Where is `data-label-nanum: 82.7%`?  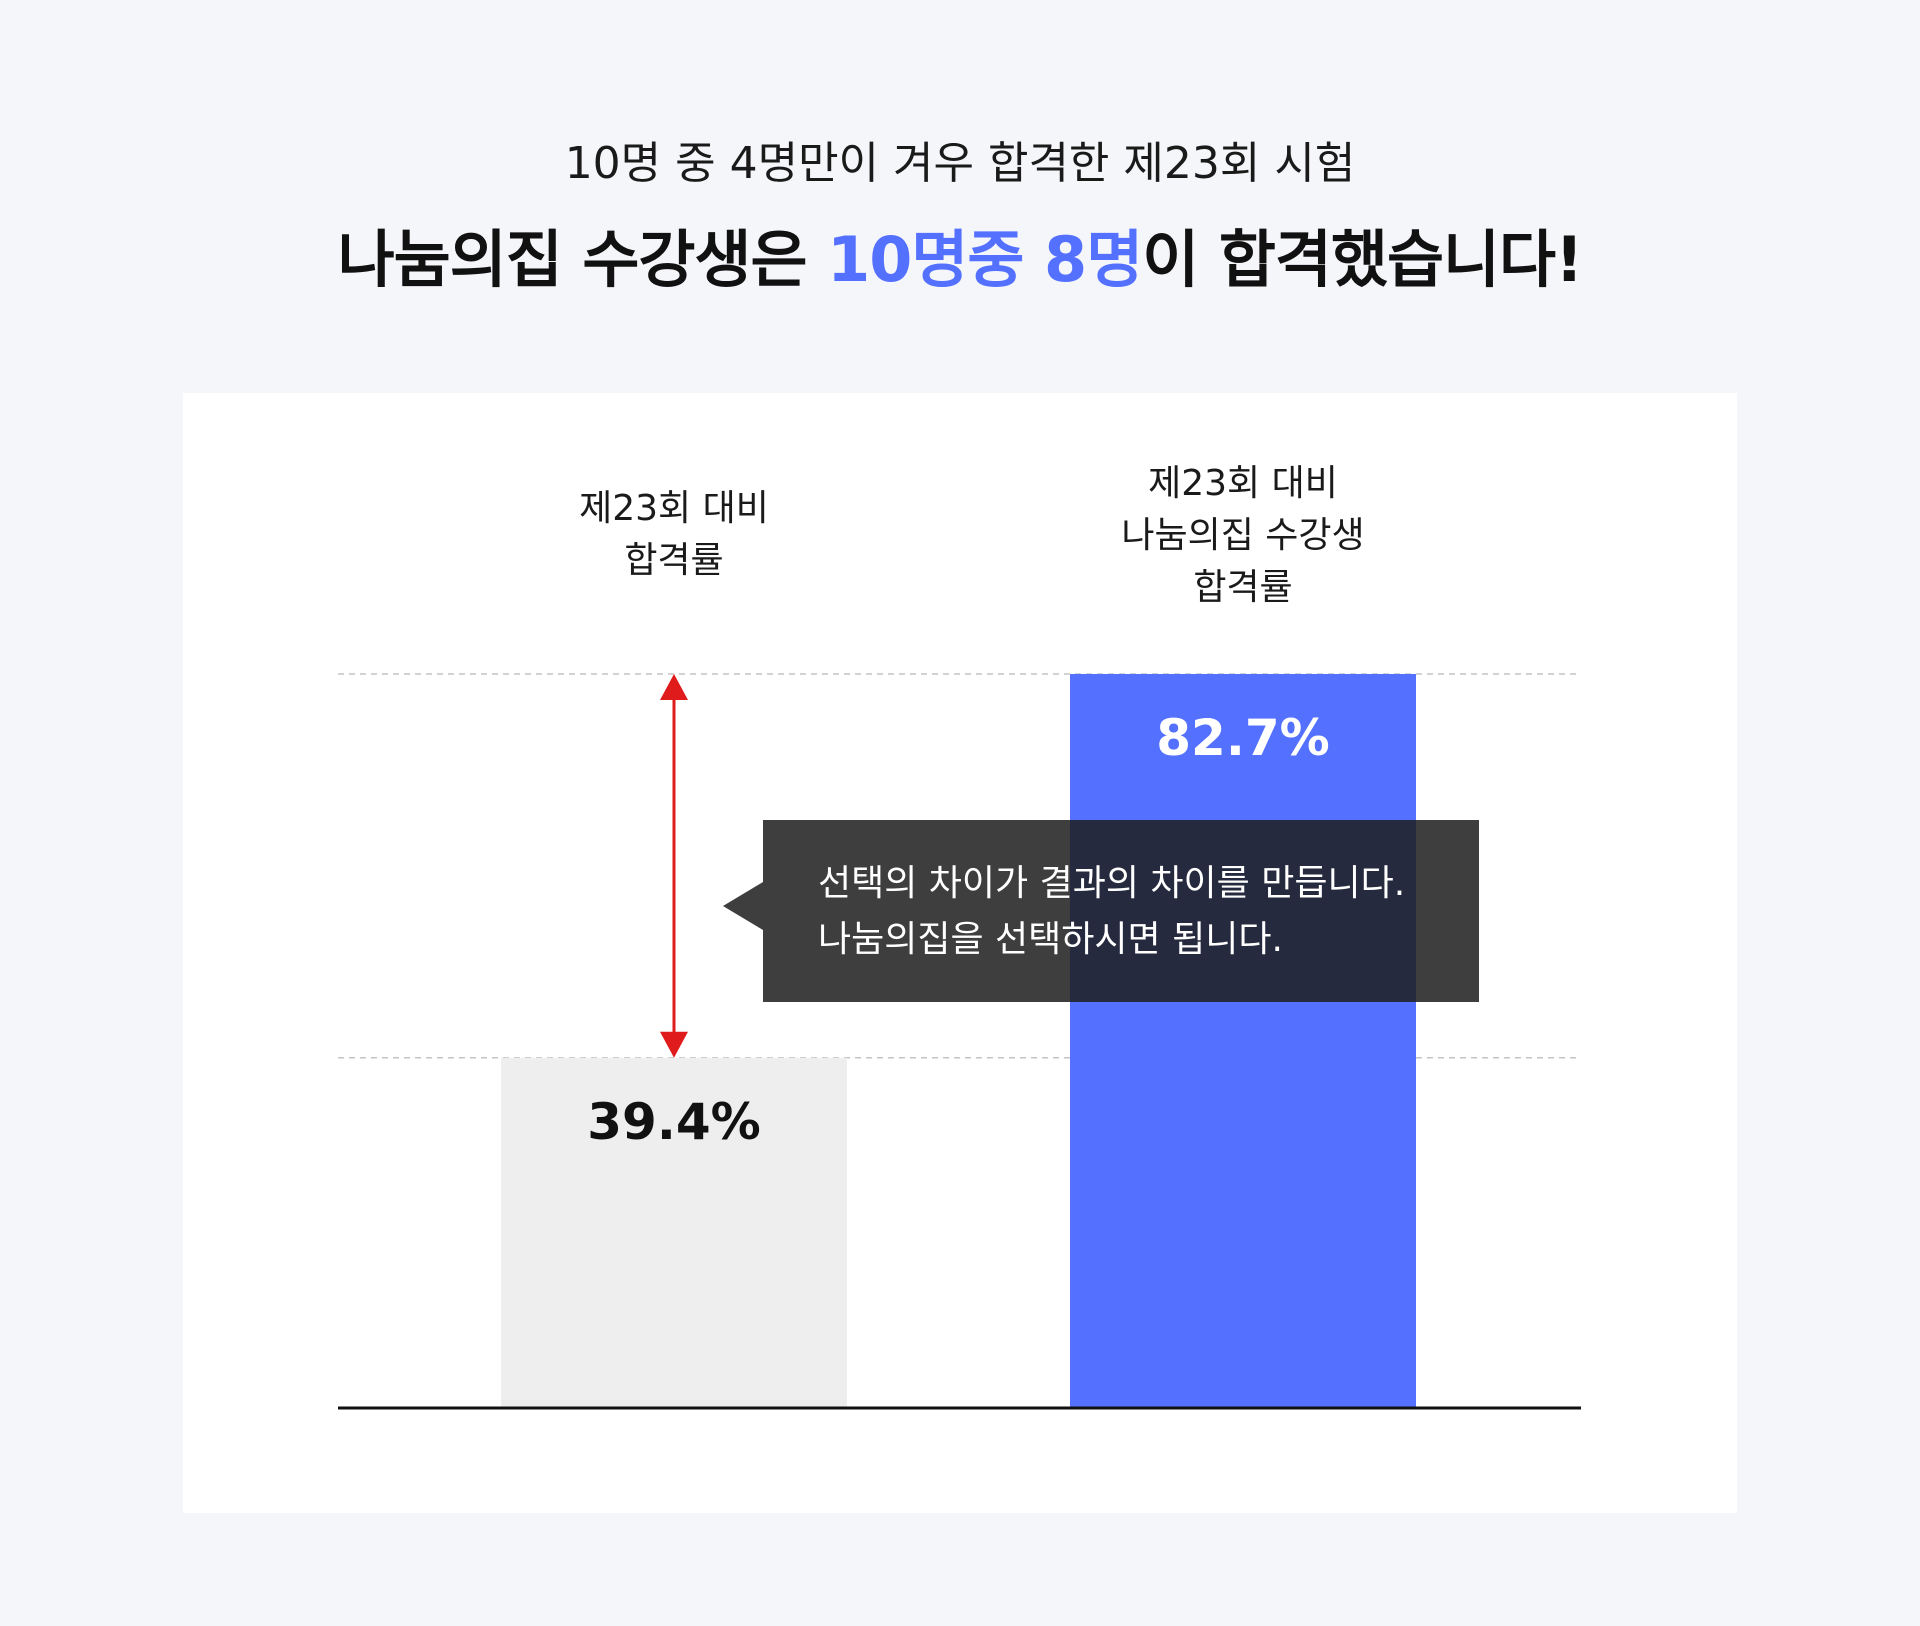
data-label-nanum: 82.7% is located at coordinates (1243, 738).